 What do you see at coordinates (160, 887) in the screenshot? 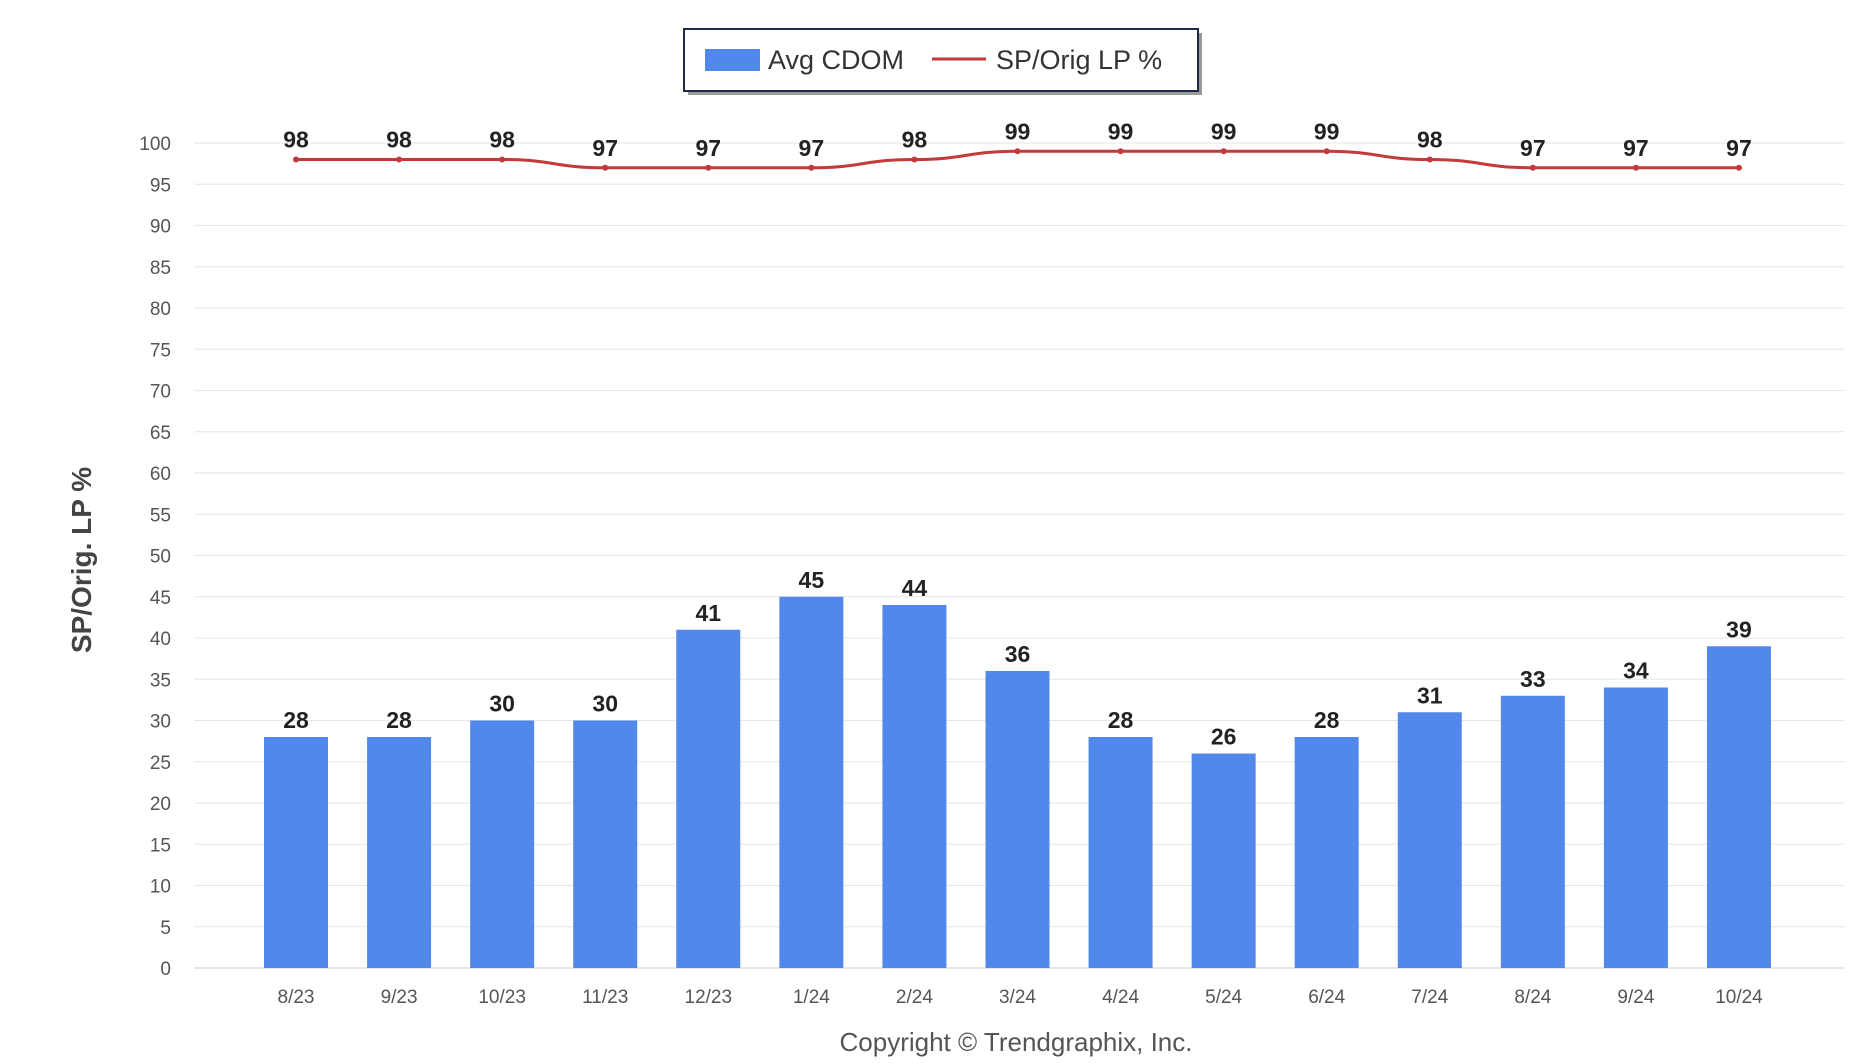
I see `y-tick-label: 10` at bounding box center [160, 887].